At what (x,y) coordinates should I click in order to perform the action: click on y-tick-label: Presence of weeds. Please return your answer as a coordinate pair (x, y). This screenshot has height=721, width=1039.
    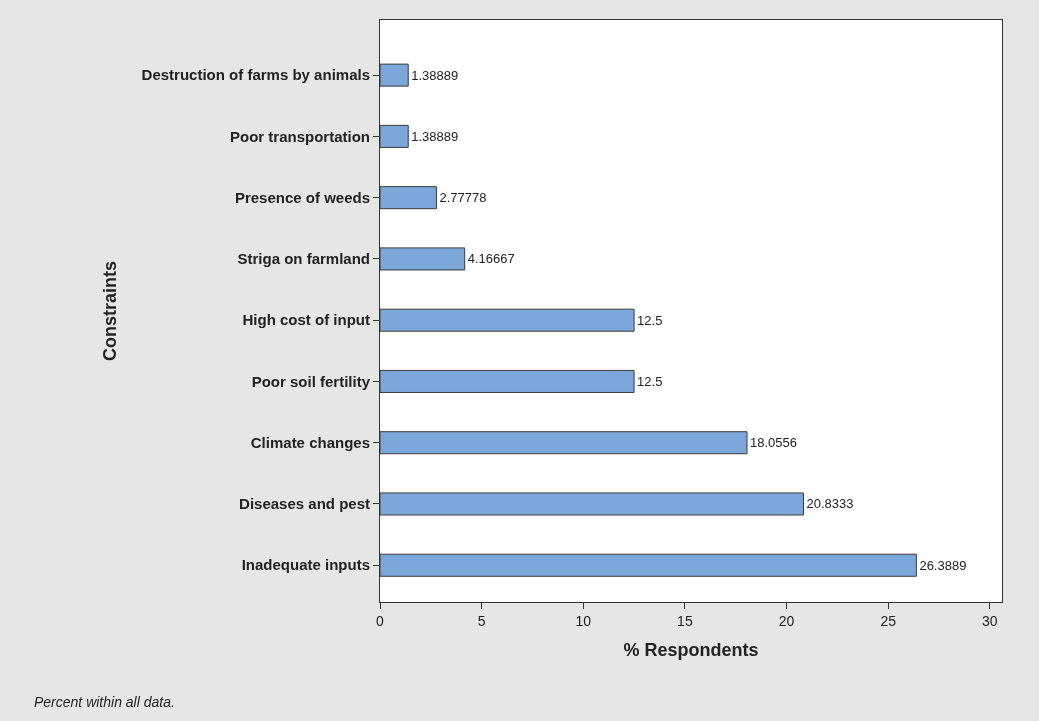
    Looking at the image, I should click on (302, 197).